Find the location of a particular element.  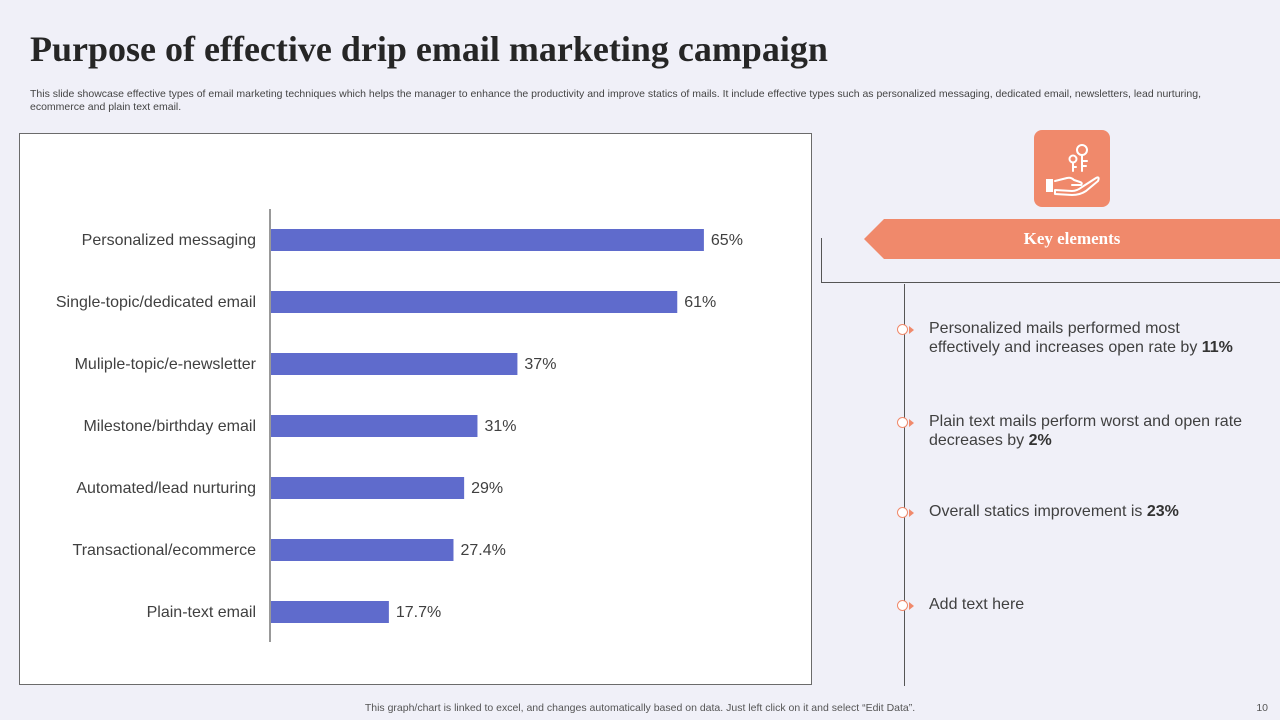

category-label: Muliple-topic/e-newsletter is located at coordinates (166, 364).